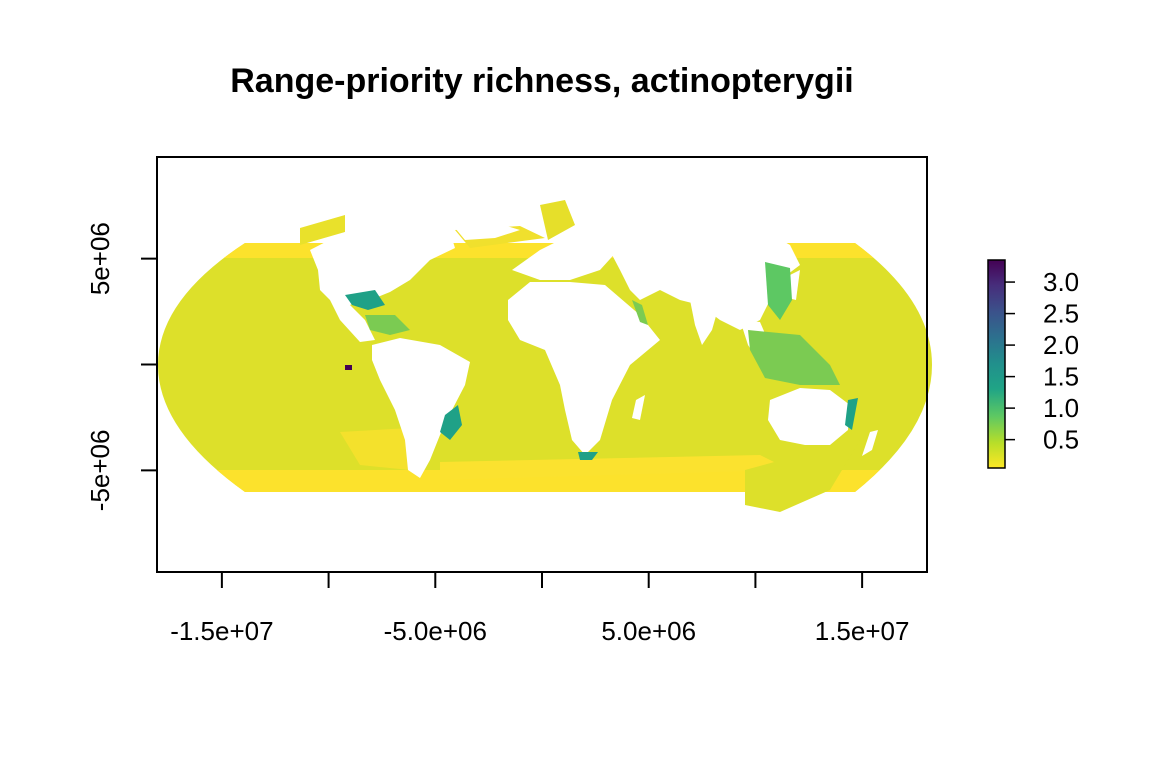 This screenshot has height=768, width=1152. What do you see at coordinates (862, 631) in the screenshot?
I see `x-tick-label: 1.5e+07` at bounding box center [862, 631].